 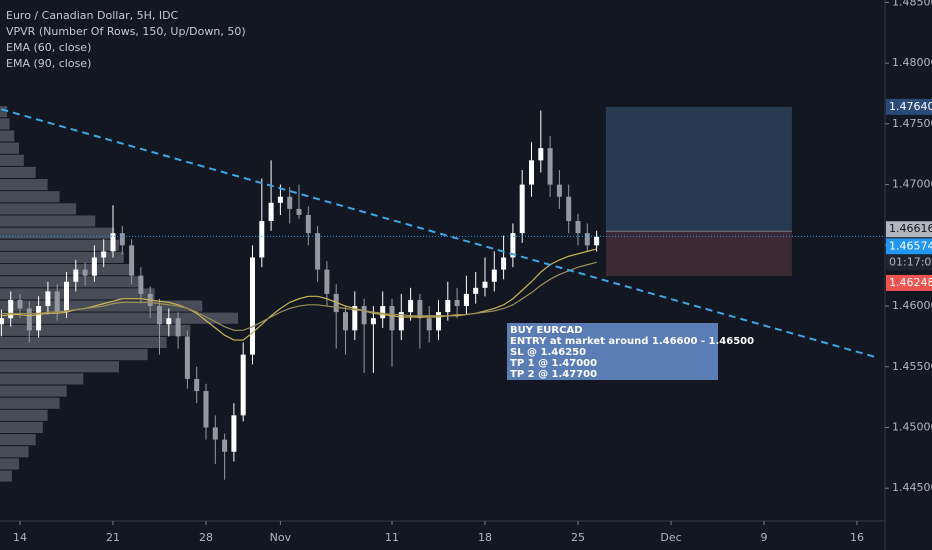 I want to click on y-tick-label: 1.45500, so click(x=912, y=366).